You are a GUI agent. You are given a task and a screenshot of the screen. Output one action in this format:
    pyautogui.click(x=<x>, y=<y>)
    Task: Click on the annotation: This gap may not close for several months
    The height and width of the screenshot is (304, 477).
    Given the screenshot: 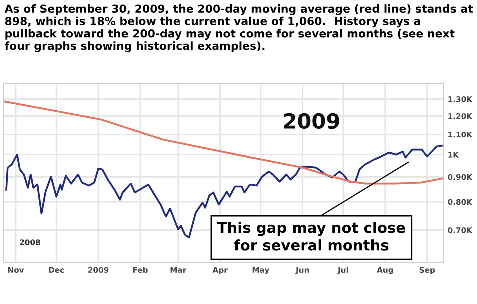 What is the action you would take?
    pyautogui.click(x=311, y=236)
    